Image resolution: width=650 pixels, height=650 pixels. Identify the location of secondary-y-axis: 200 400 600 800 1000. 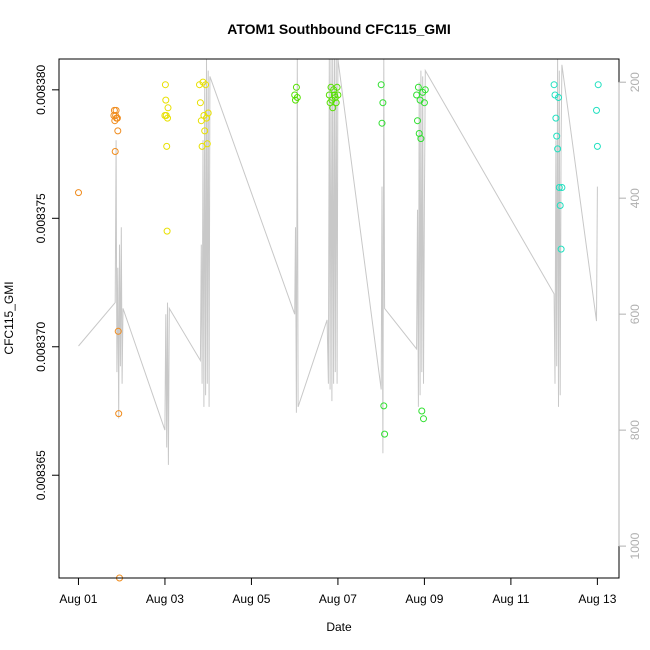
(630, 315).